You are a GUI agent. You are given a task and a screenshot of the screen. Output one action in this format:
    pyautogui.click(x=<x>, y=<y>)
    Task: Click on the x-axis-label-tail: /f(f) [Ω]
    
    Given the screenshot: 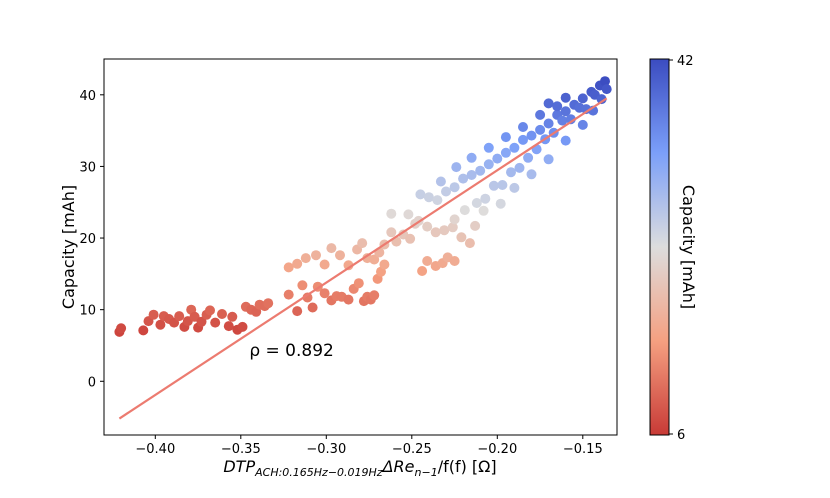 What is the action you would take?
    pyautogui.click(x=467, y=466)
    